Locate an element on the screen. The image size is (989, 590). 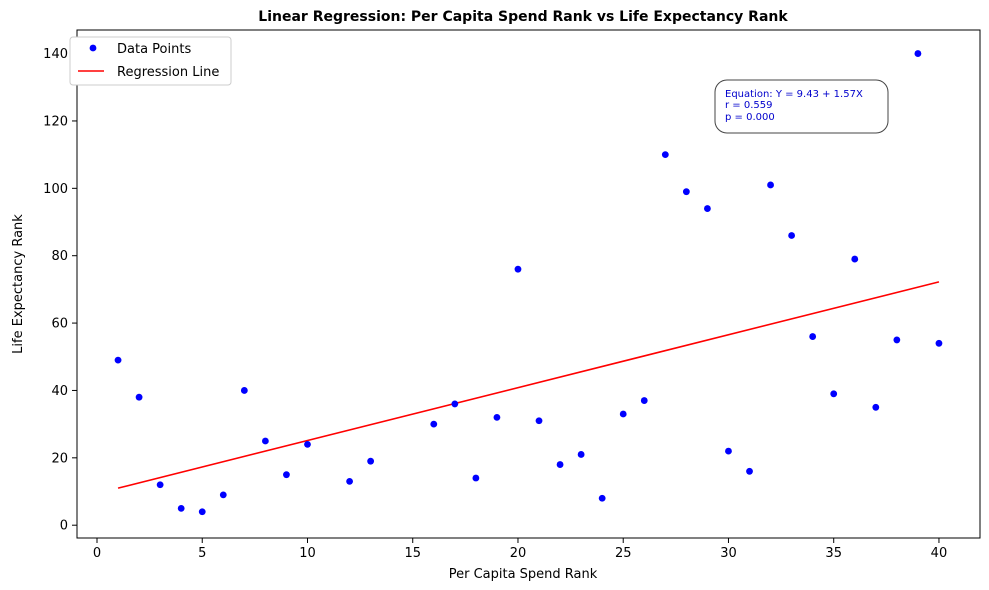
y-tick-label: 40 is located at coordinates (59, 391).